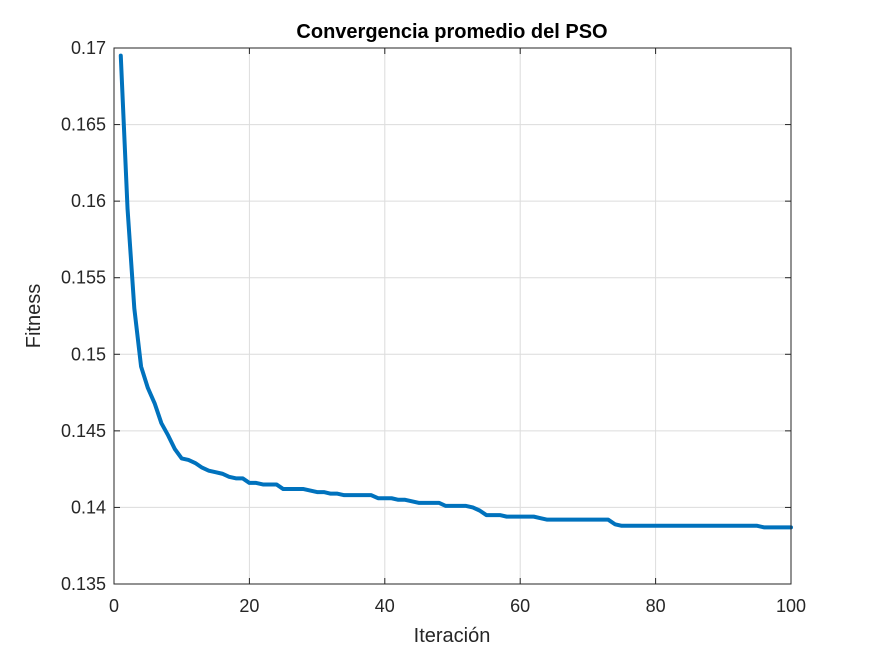 The width and height of the screenshot is (875, 656). I want to click on y-tick-label: 0.165, so click(83, 125).